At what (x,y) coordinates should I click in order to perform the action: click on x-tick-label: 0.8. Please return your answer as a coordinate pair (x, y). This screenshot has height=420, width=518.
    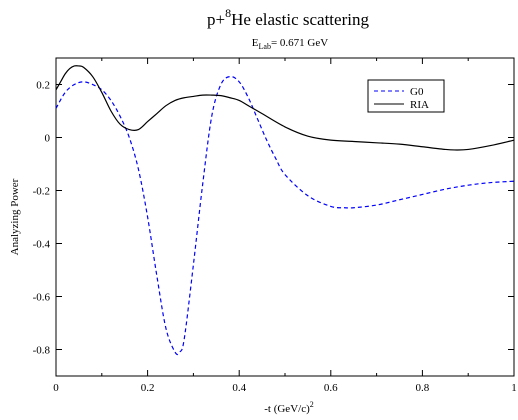
    Looking at the image, I should click on (423, 388).